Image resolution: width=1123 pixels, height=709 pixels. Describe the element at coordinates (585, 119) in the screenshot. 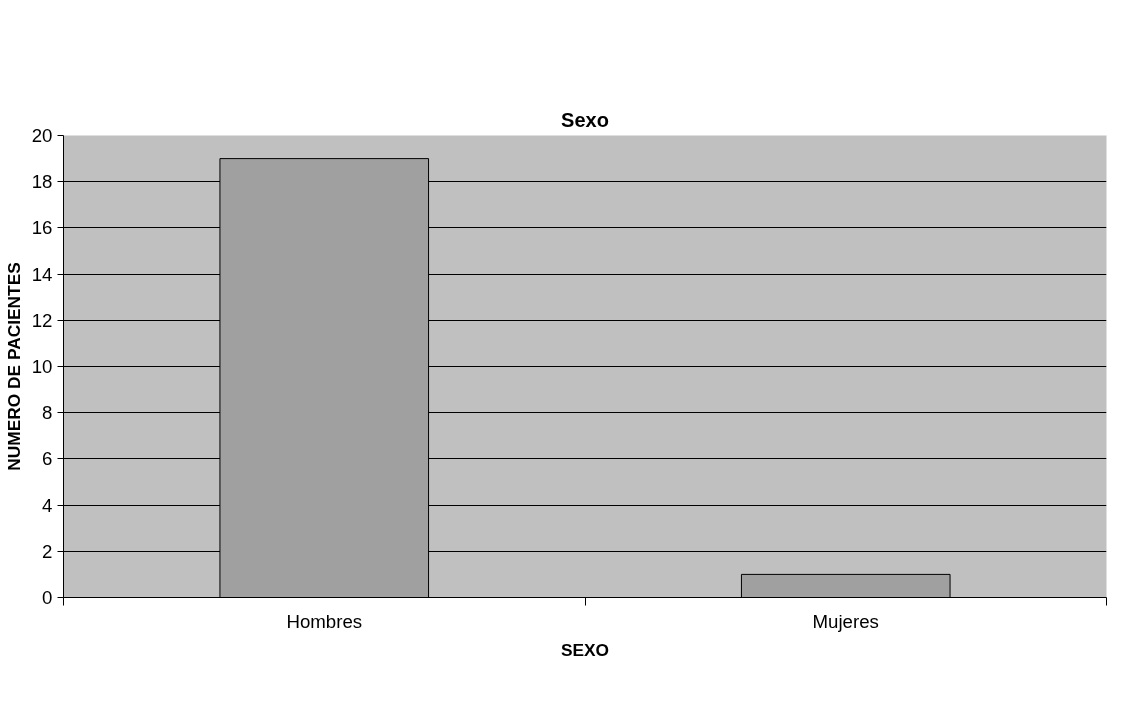

I see `chart-title: Sexo` at that location.